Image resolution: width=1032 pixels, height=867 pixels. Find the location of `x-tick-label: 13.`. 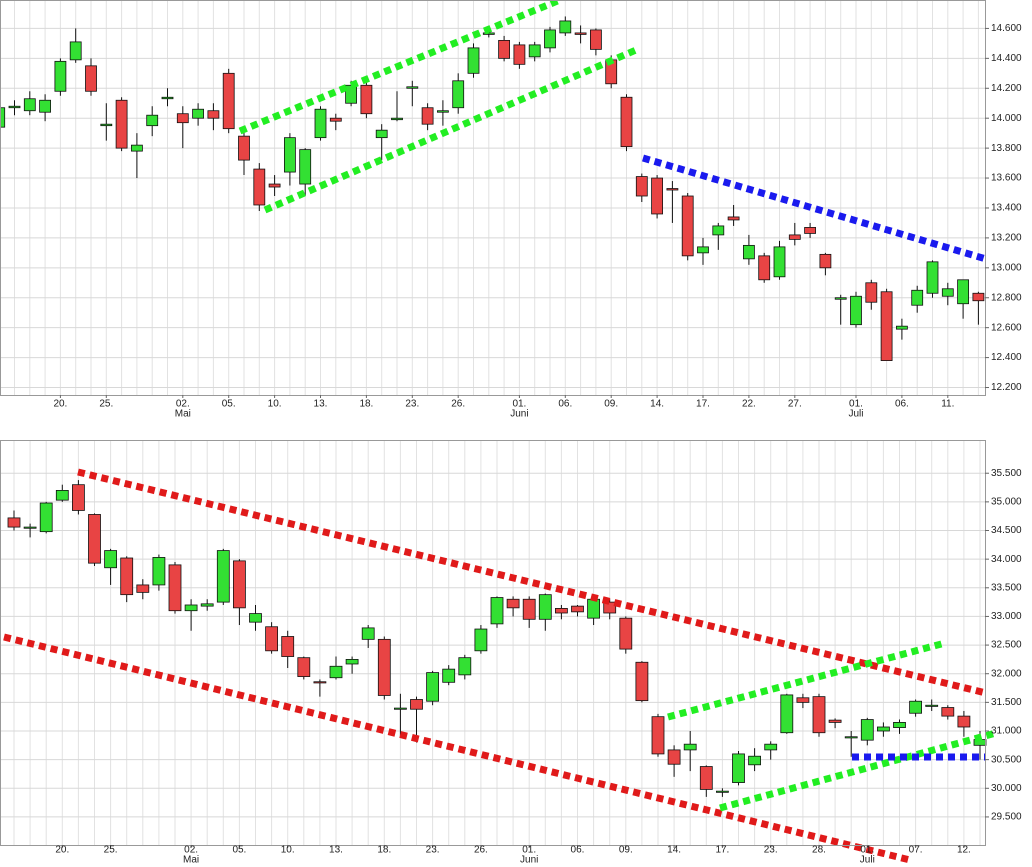

x-tick-label: 13. is located at coordinates (321, 404).